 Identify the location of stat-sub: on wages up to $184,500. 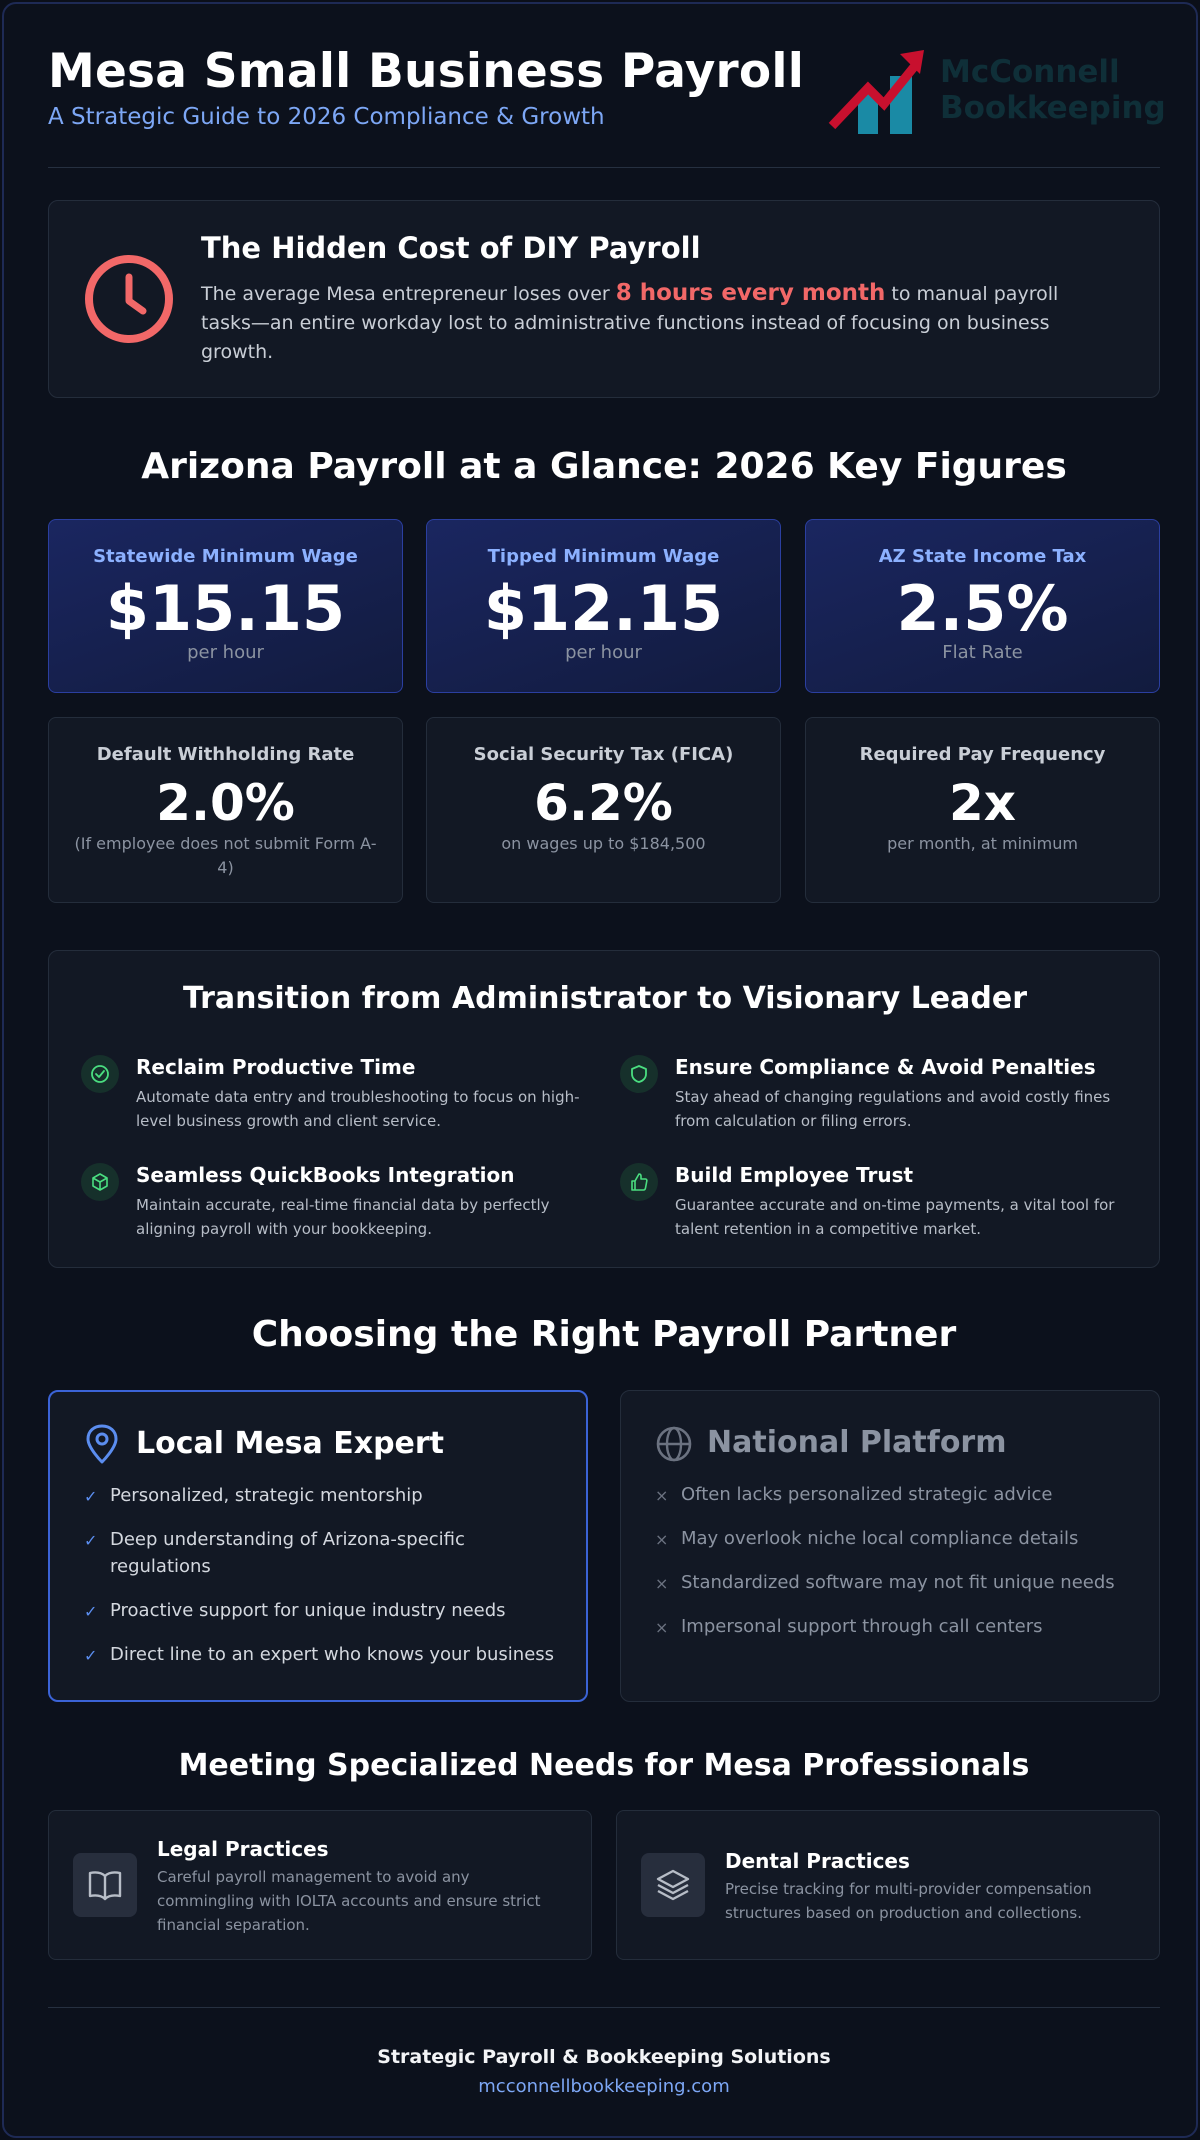
(603, 843).